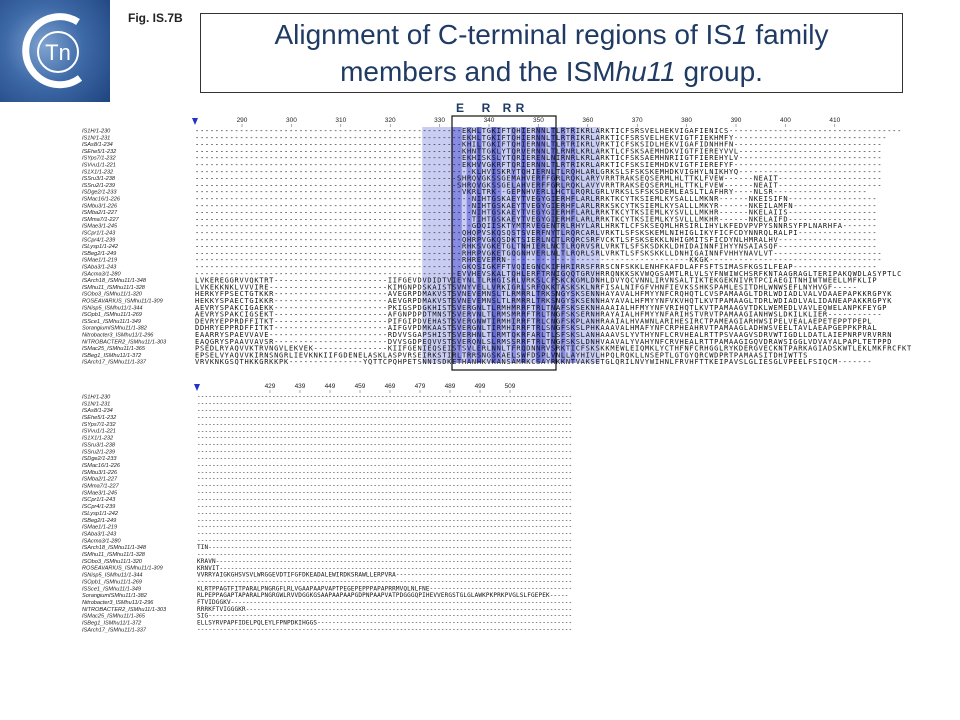 This screenshot has height=720, width=960. I want to click on row-name: ISVvu1/1-221, so click(99, 165).